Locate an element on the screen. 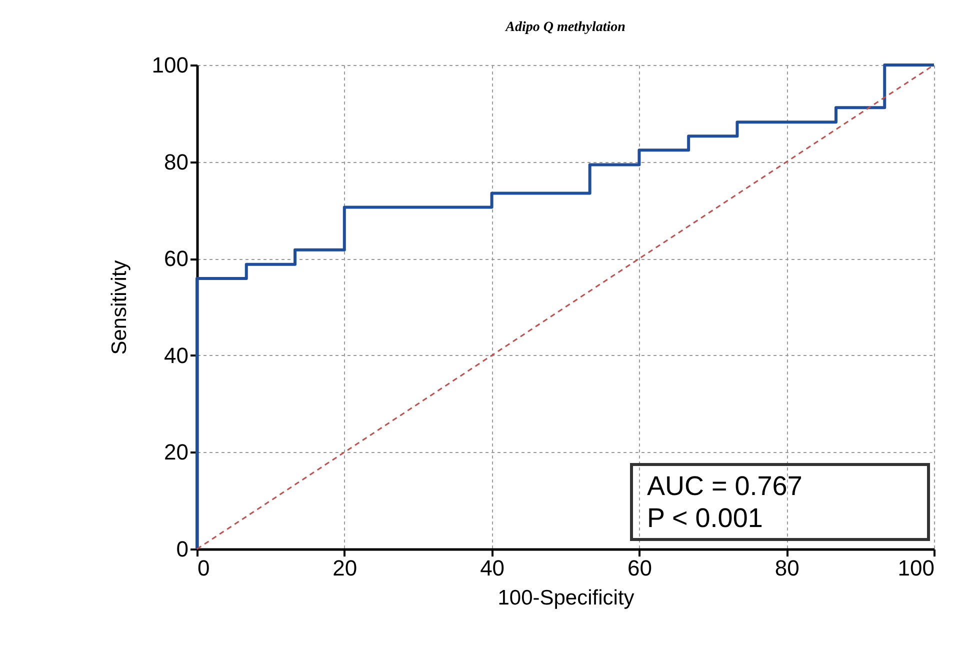 This screenshot has height=649, width=977. y-tick-label: 0 is located at coordinates (182, 549).